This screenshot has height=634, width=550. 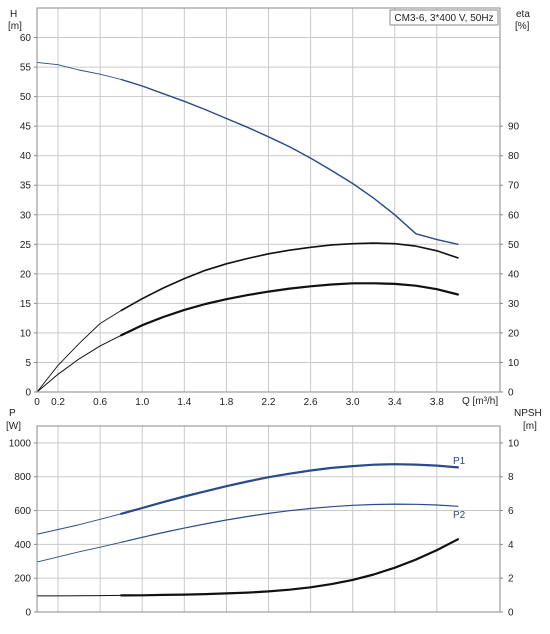 What do you see at coordinates (22, 545) in the screenshot?
I see `bottom-left-tick-label: 400` at bounding box center [22, 545].